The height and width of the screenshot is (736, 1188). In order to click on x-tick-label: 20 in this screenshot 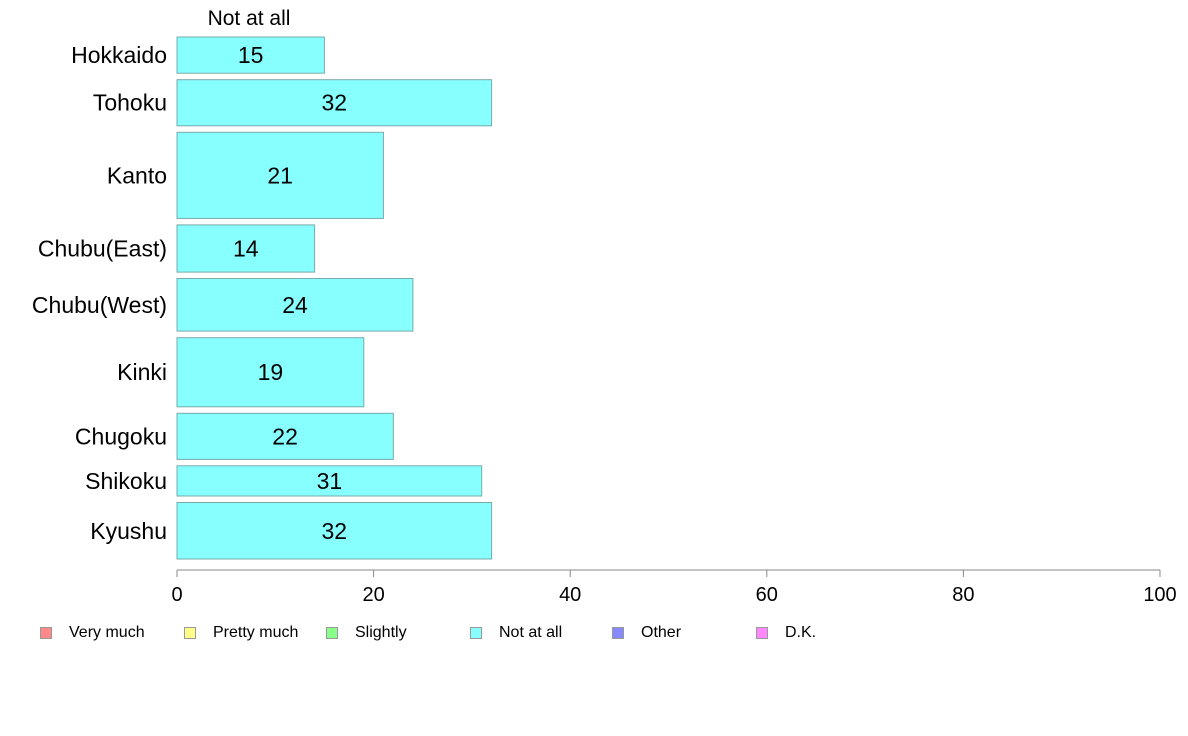, I will do `click(373, 595)`.